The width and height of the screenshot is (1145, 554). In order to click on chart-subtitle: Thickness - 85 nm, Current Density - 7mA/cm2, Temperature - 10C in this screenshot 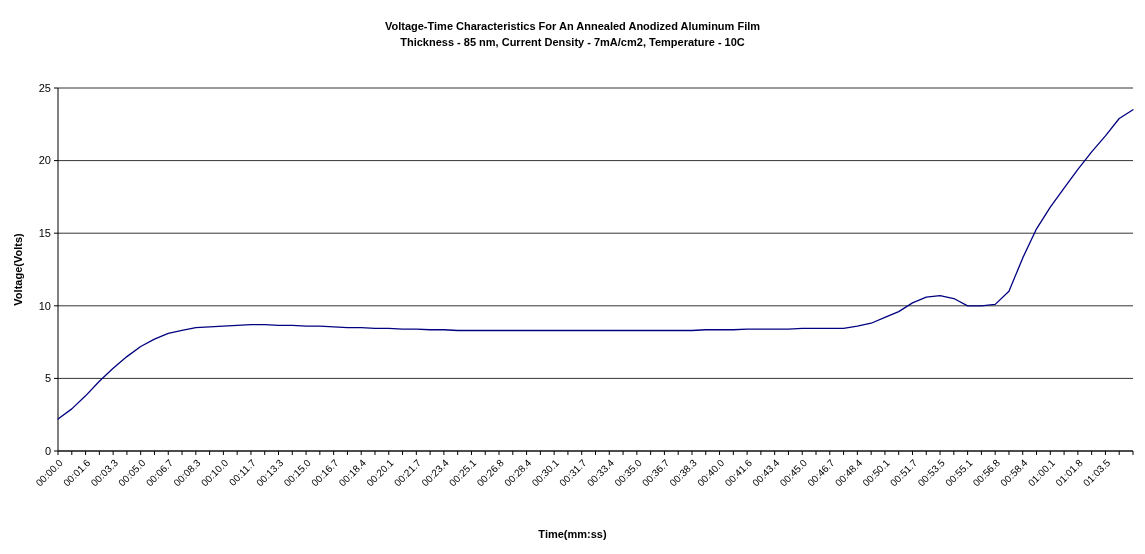, I will do `click(572, 42)`.